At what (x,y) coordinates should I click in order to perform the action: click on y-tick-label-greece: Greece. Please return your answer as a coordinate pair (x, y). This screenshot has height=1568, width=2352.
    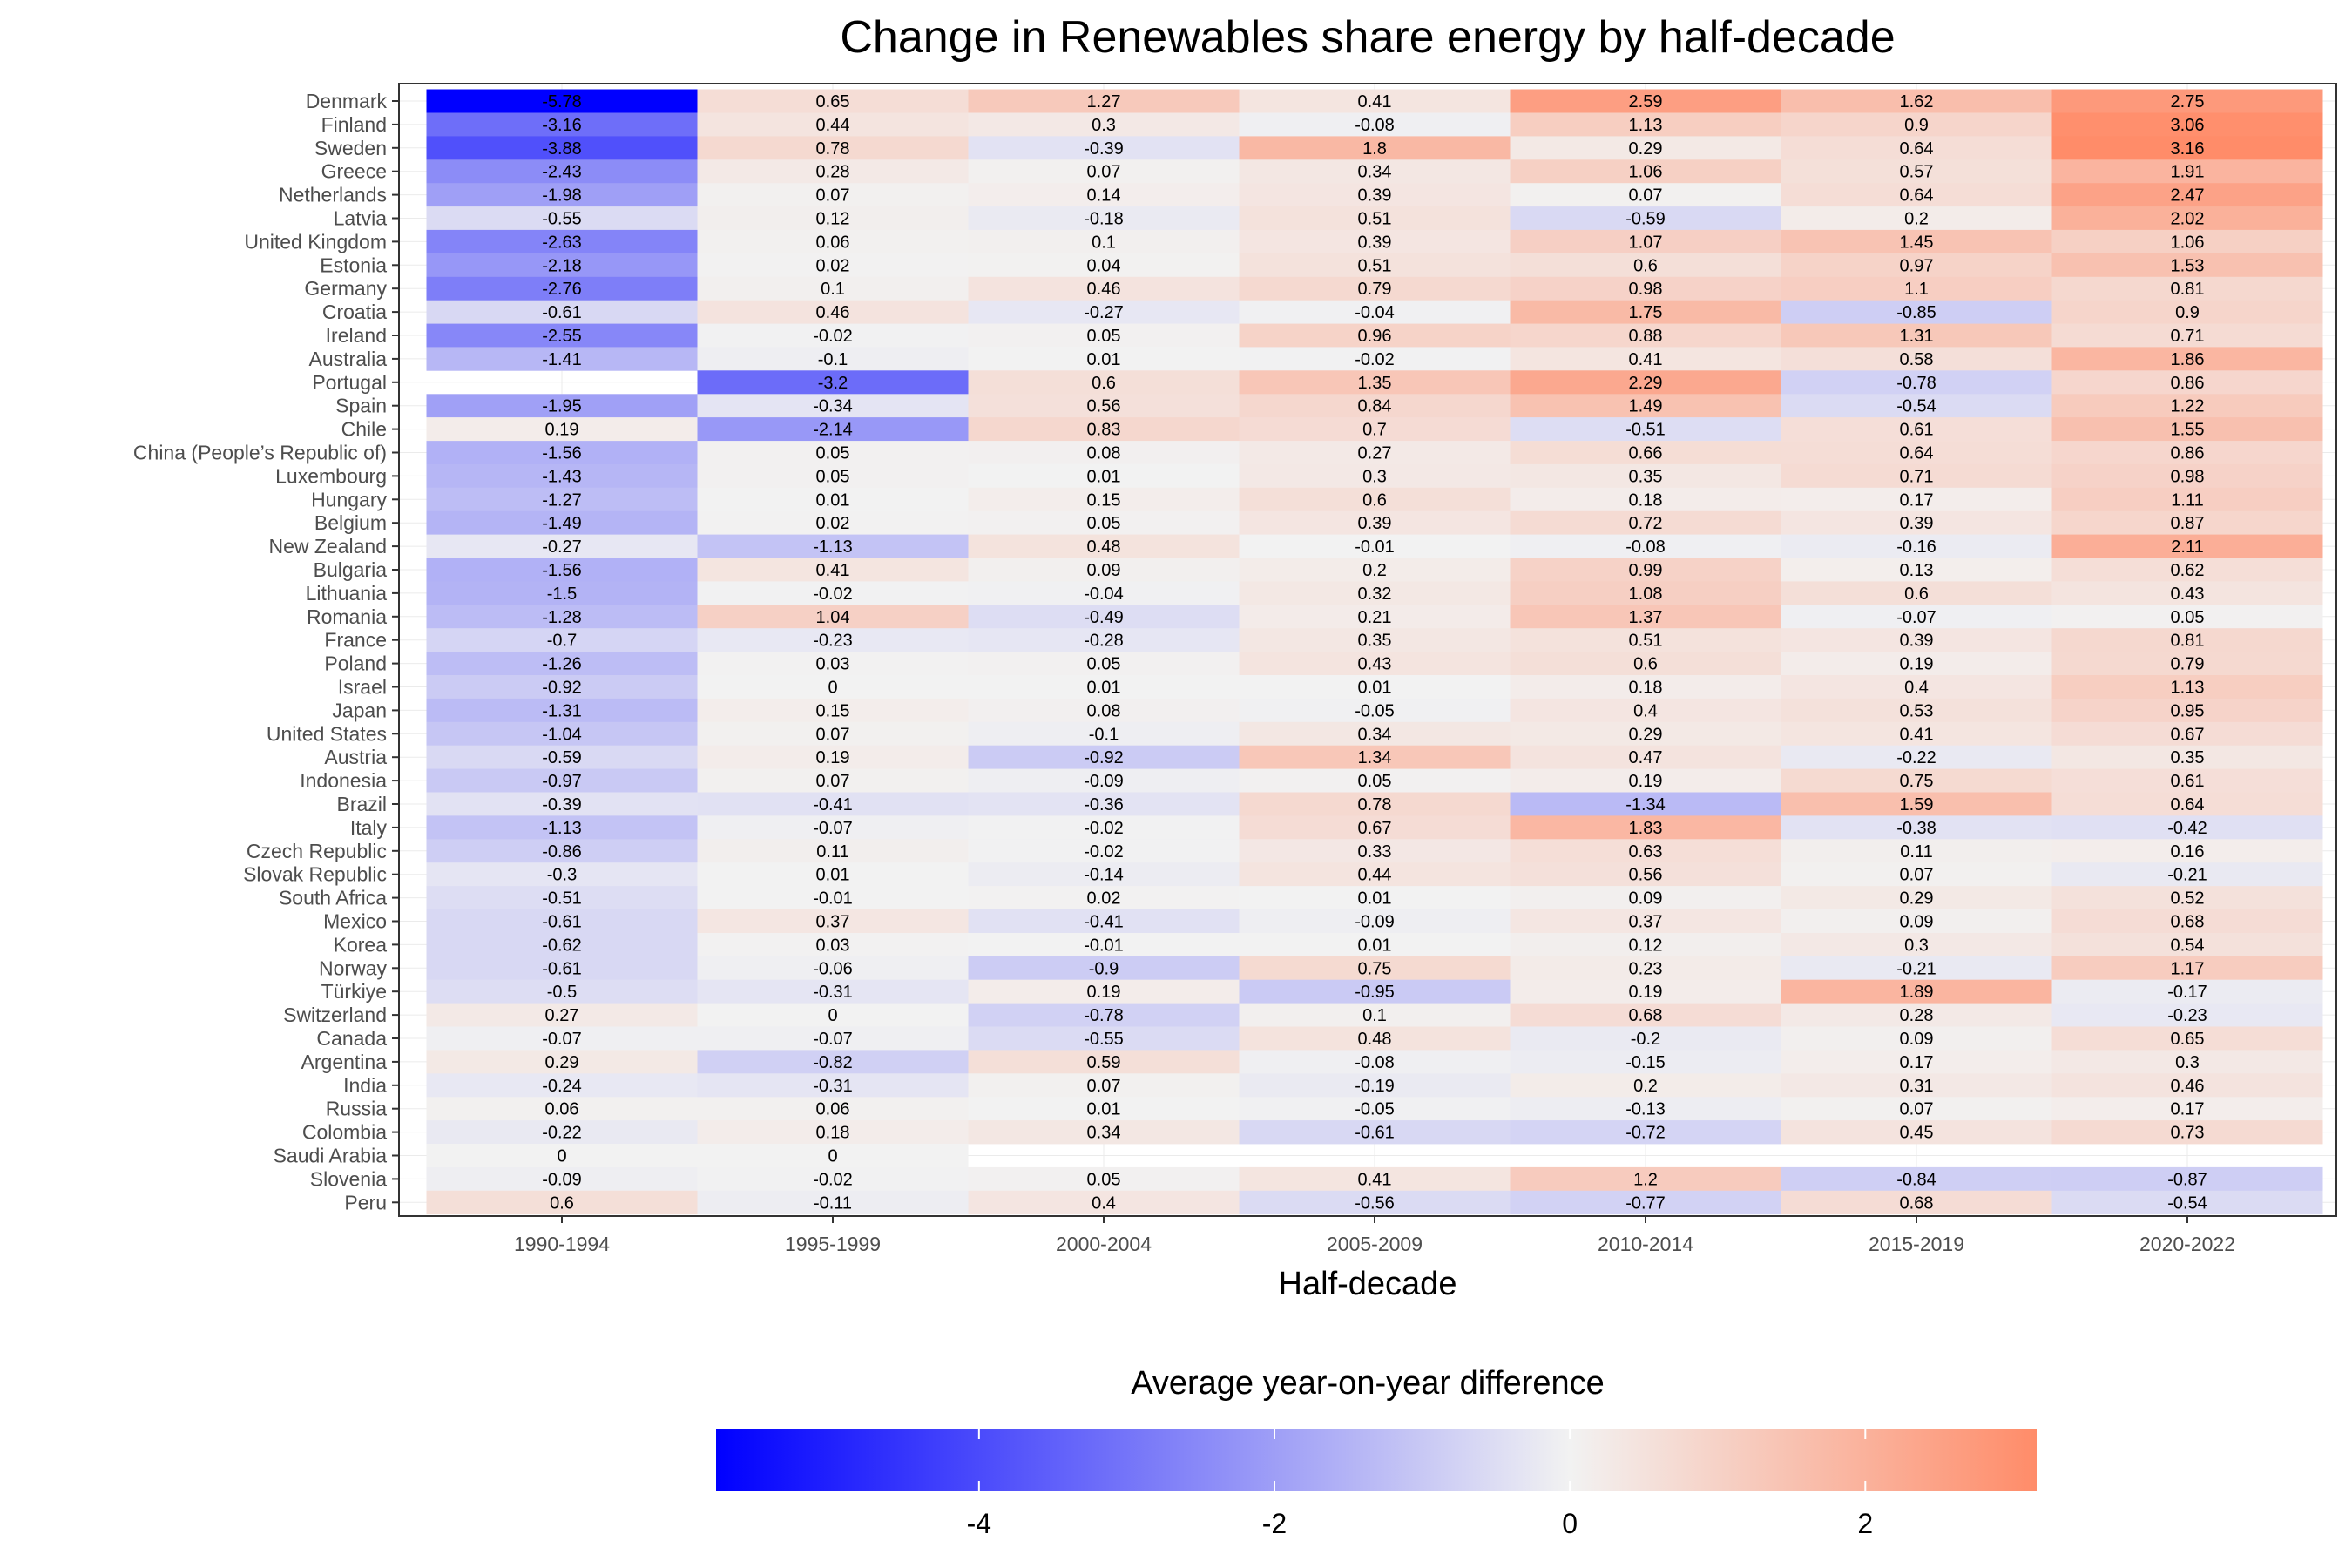
    Looking at the image, I should click on (354, 172).